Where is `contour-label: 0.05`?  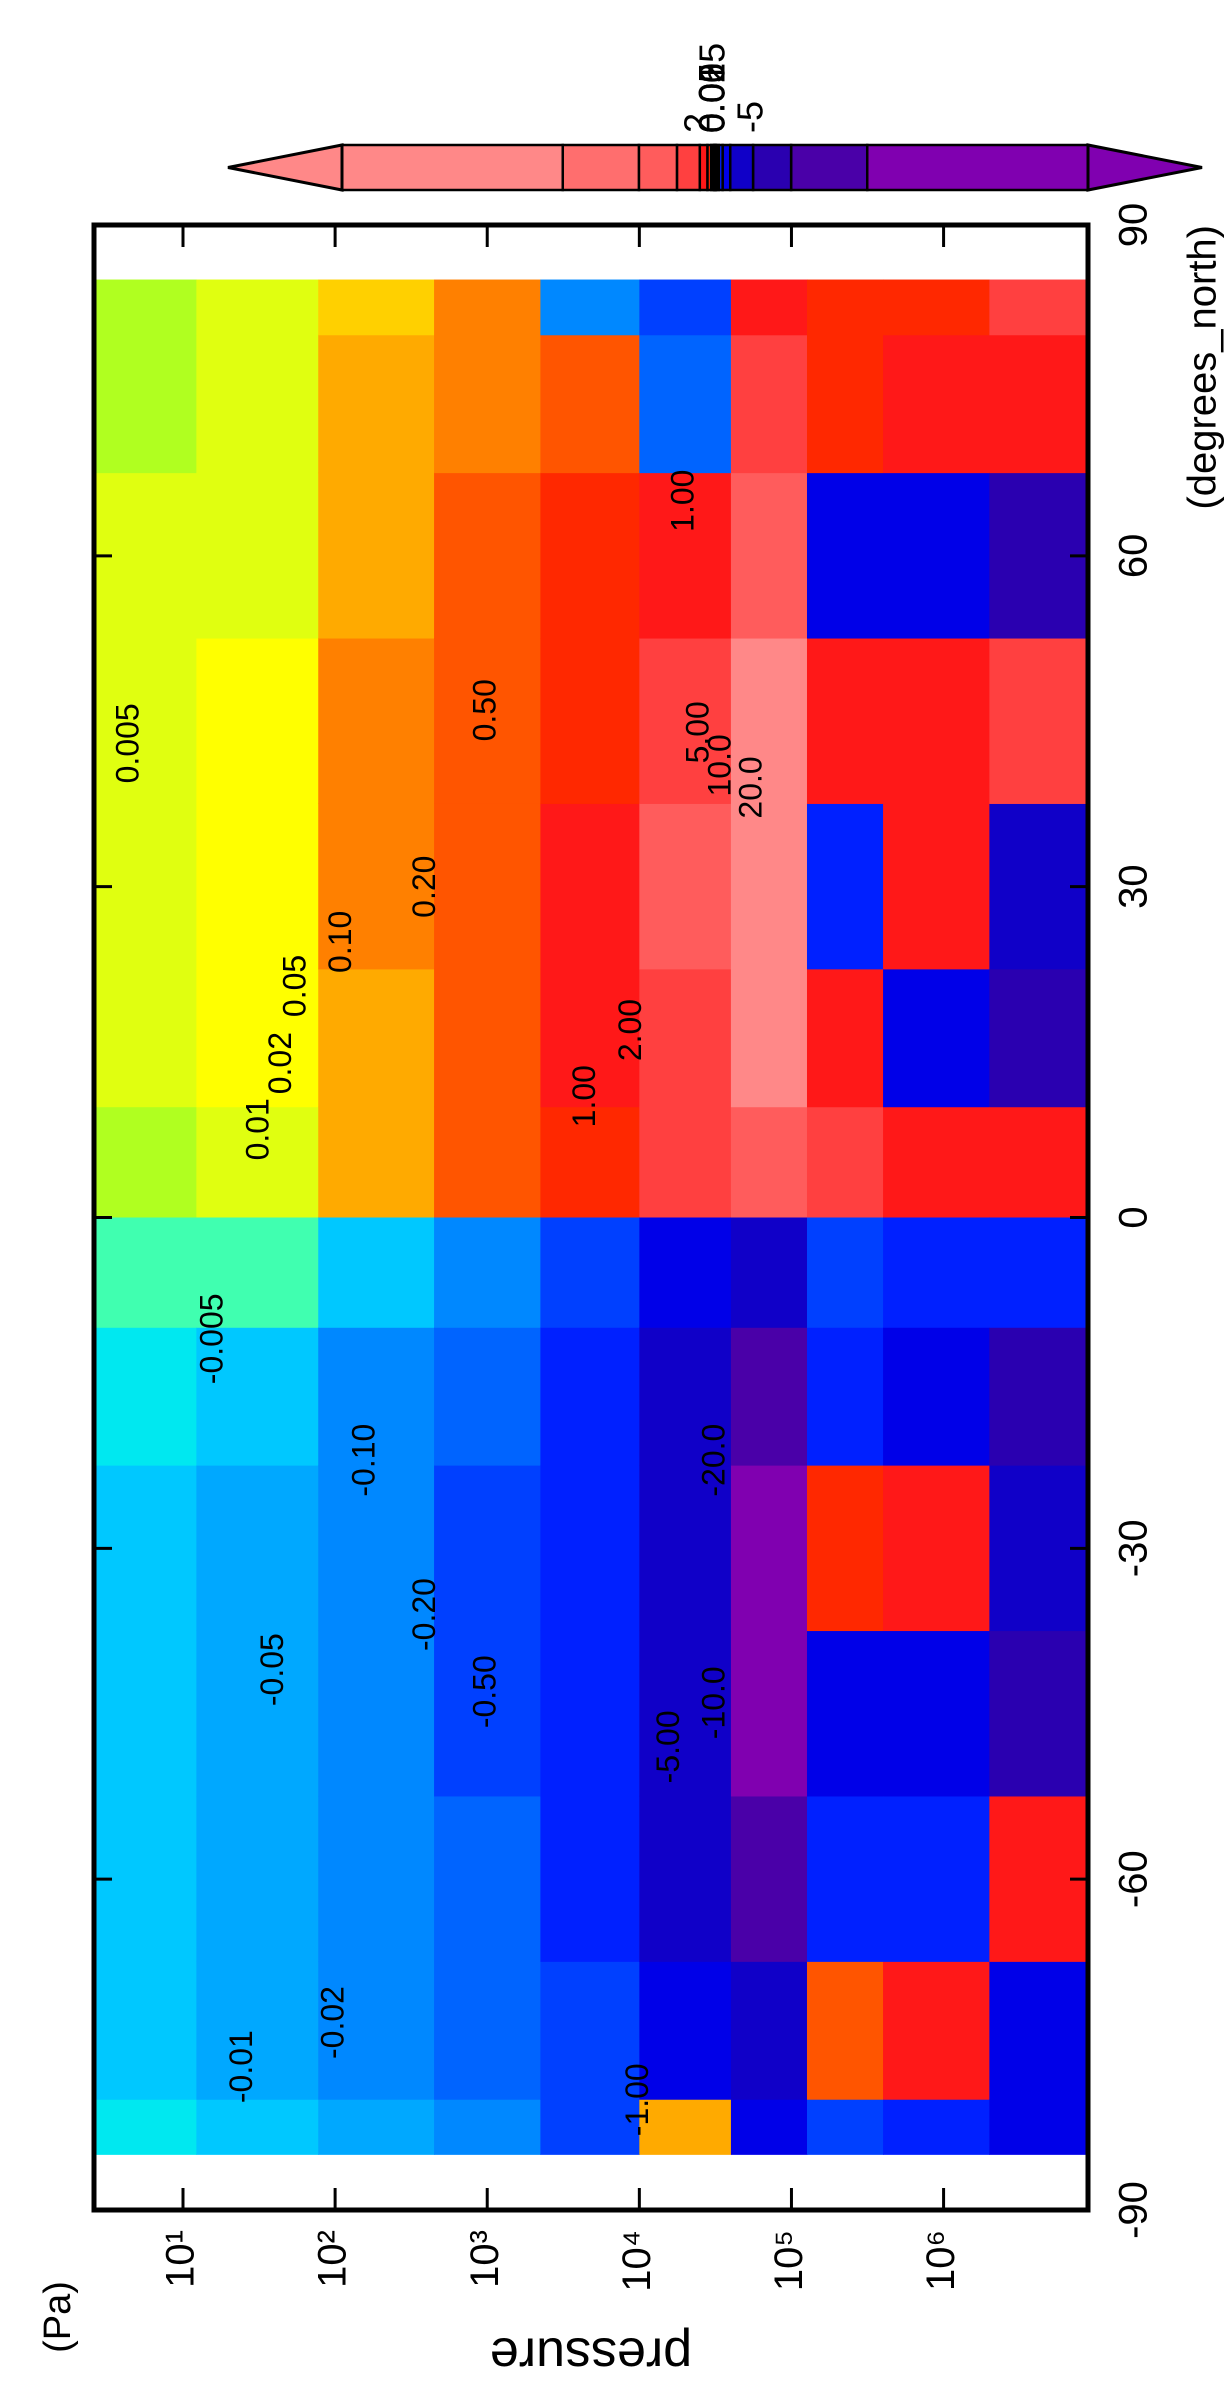 contour-label: 0.05 is located at coordinates (294, 986).